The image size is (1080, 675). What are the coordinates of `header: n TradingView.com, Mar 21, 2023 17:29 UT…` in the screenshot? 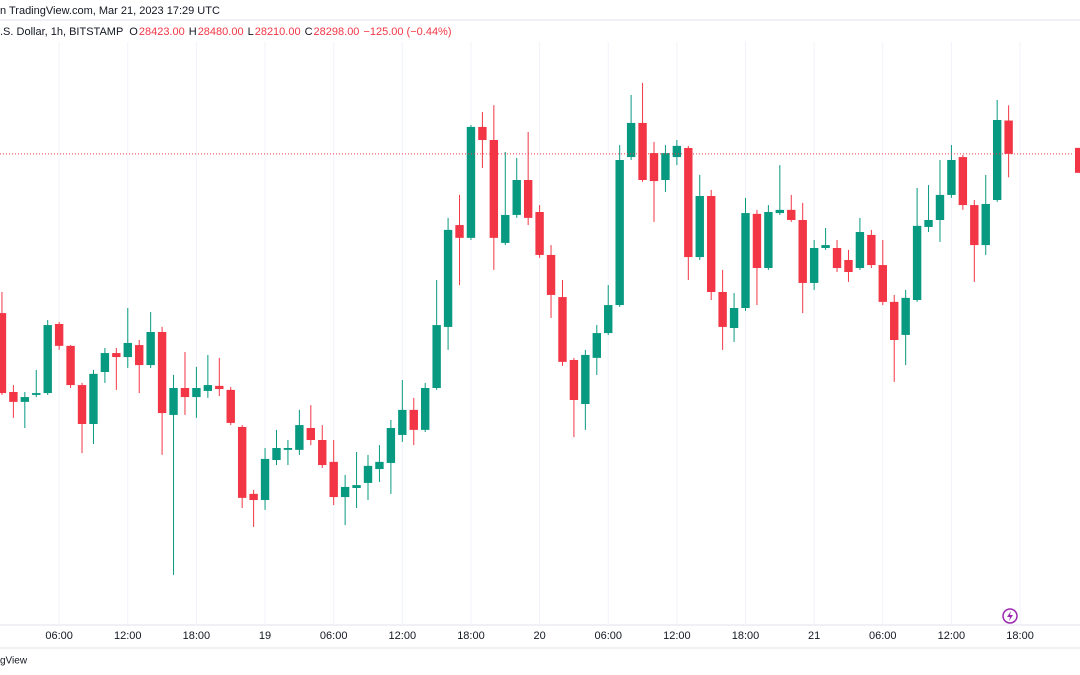 It's located at (110, 21).